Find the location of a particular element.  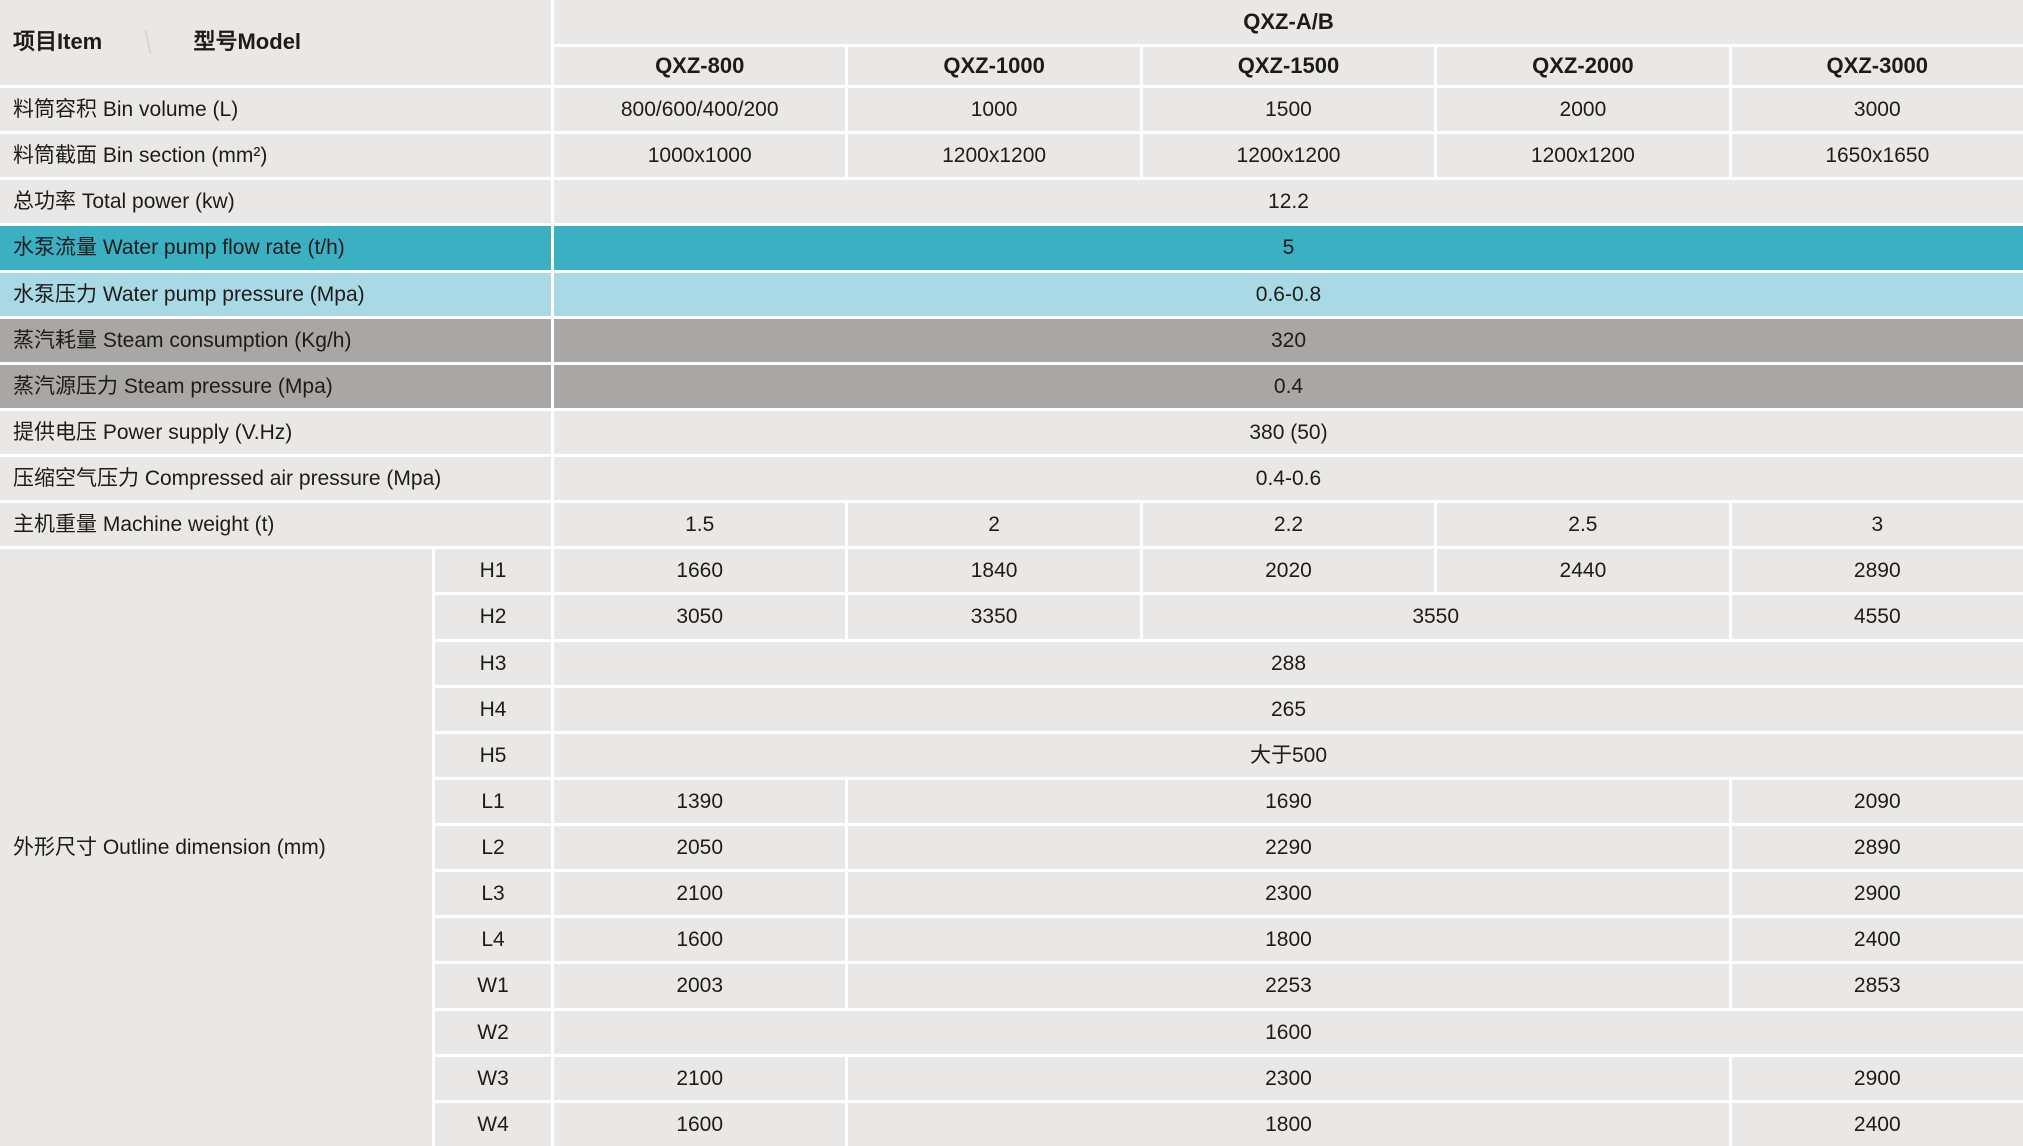

row-label-bin-volume: 料筒容积 Bin volume (L) is located at coordinates (275, 110).